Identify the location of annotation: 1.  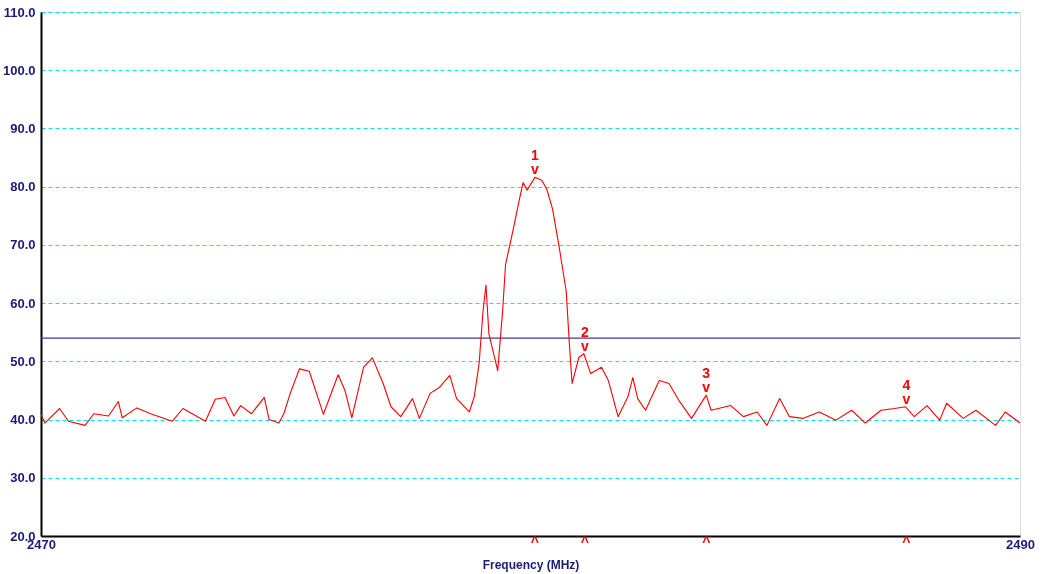
(535, 155).